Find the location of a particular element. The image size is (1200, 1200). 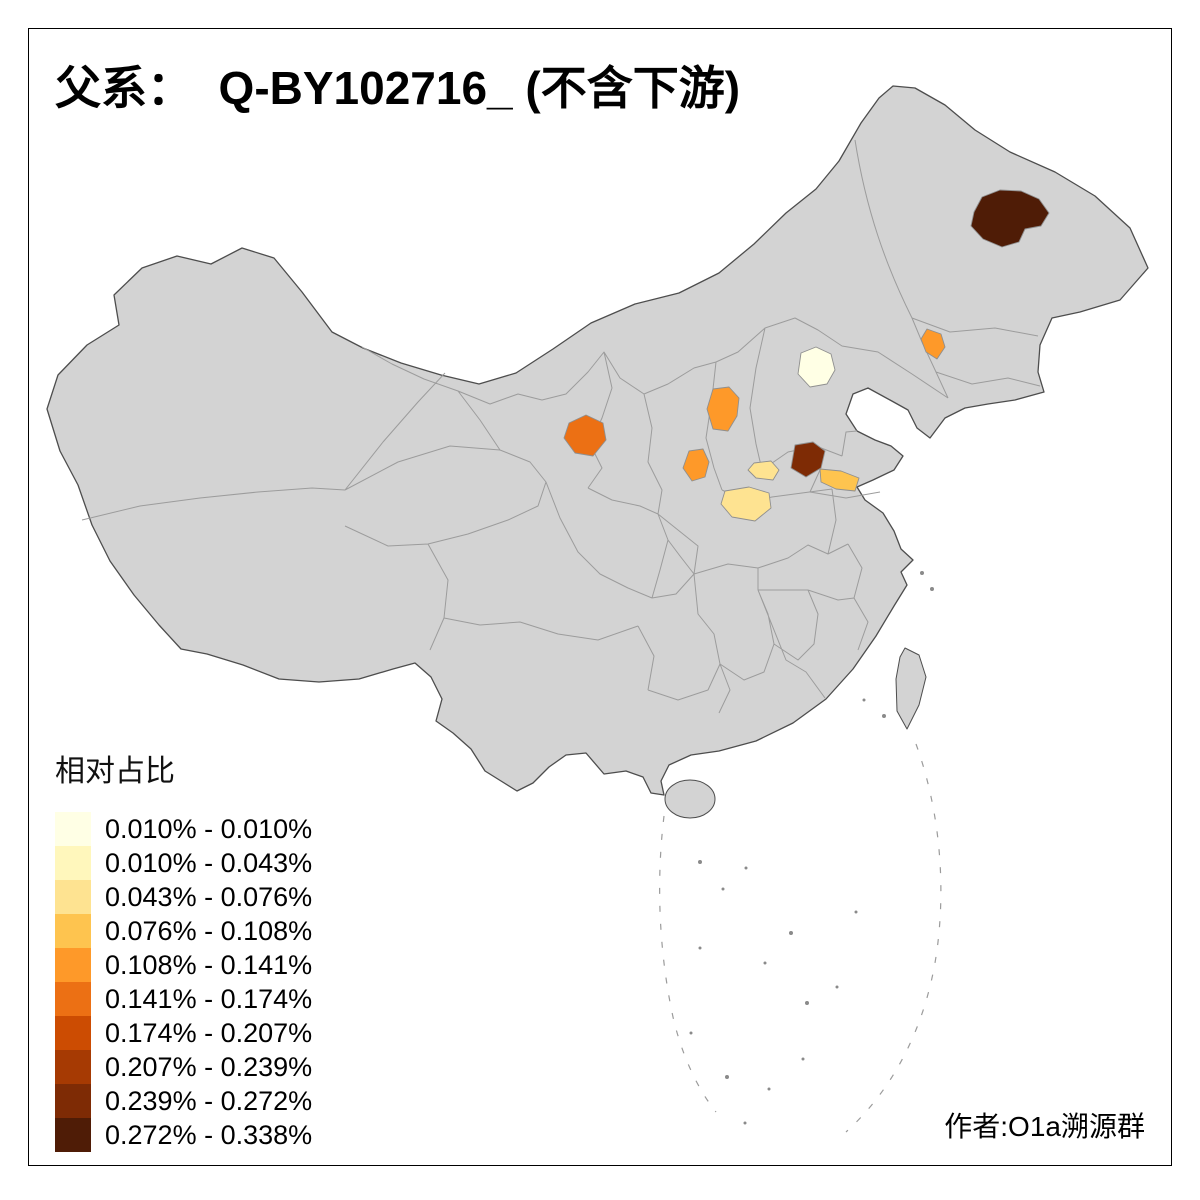

region-gansu-east is located at coordinates (585, 435).